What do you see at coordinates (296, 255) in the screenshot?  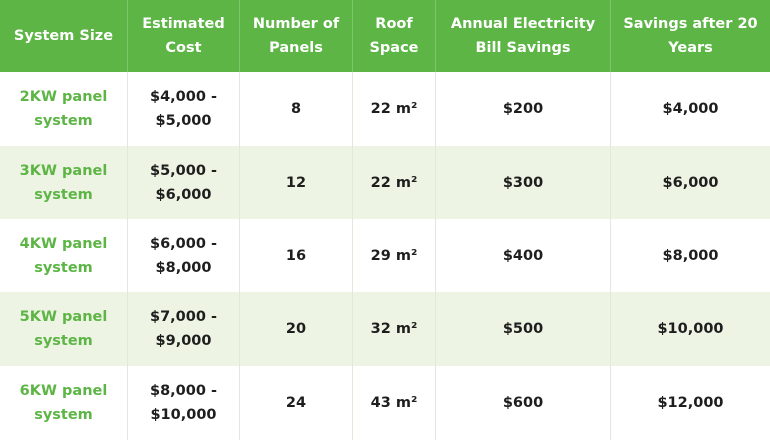 I see `table-cell: 16` at bounding box center [296, 255].